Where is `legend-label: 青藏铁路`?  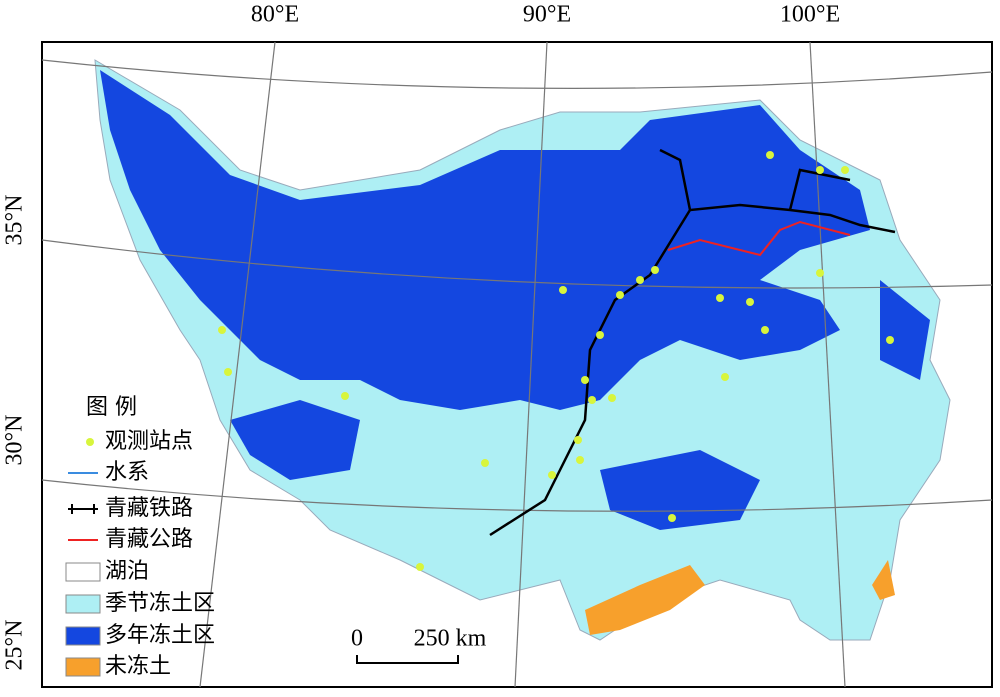 legend-label: 青藏铁路 is located at coordinates (149, 508).